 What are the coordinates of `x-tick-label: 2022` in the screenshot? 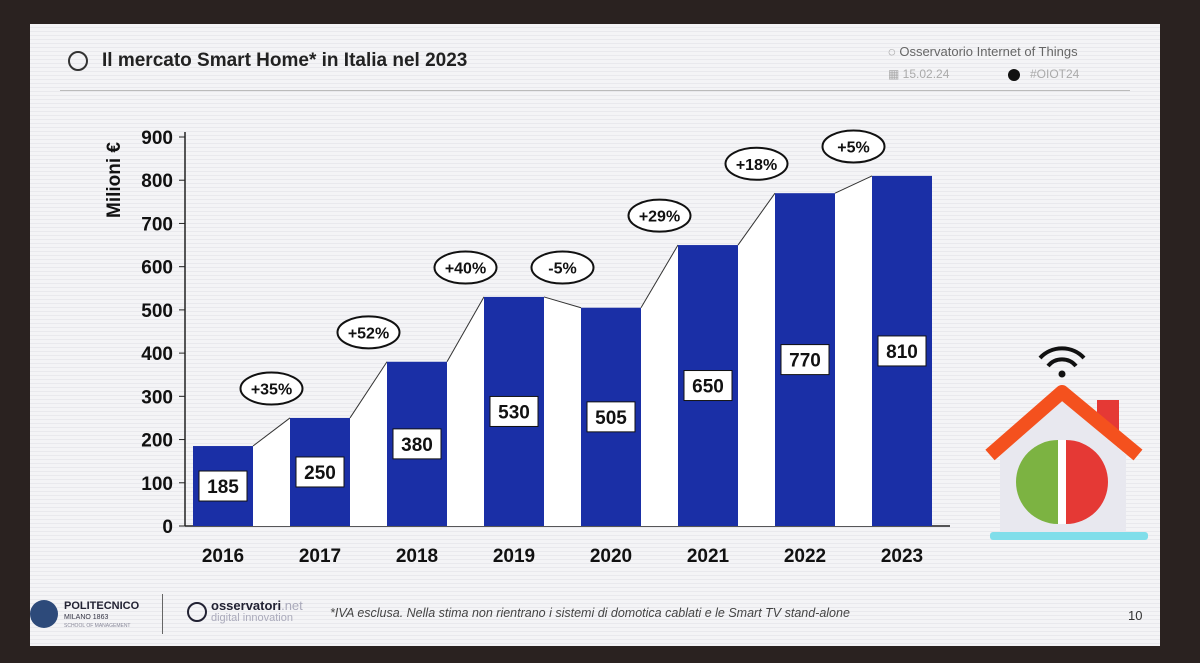 It's located at (805, 556).